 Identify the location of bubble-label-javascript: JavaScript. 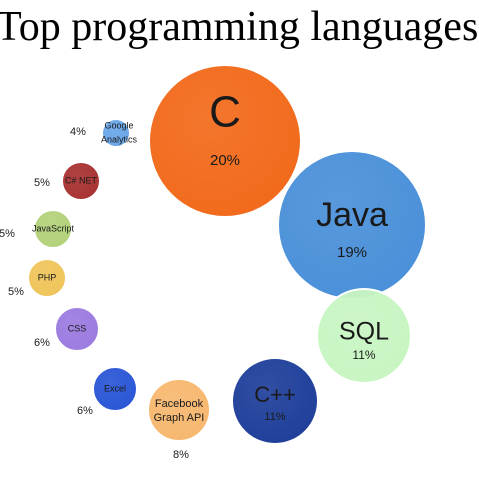
(53, 228).